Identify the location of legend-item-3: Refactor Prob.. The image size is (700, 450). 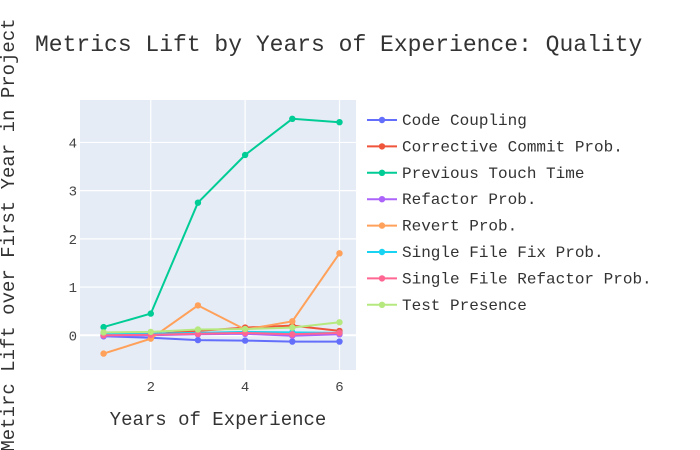
(451, 200).